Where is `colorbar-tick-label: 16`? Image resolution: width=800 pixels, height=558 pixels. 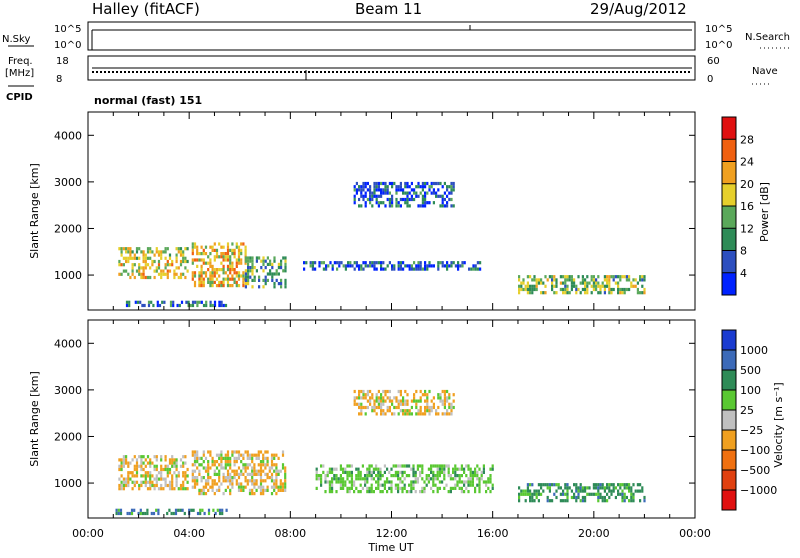
colorbar-tick-label: 16 is located at coordinates (747, 206).